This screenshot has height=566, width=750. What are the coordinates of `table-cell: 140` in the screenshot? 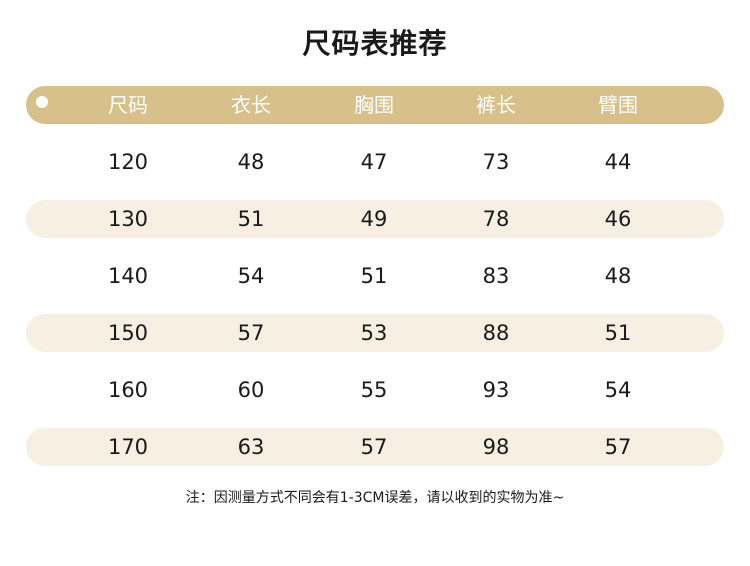 It's located at (128, 276).